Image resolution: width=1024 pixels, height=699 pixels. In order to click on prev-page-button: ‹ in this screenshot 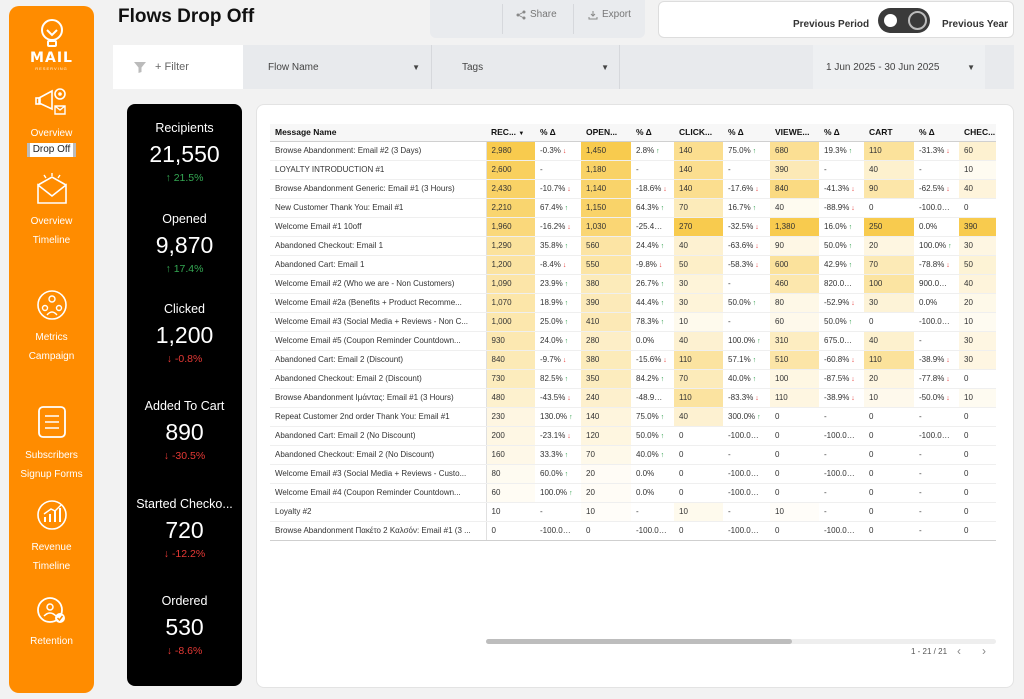, I will do `click(959, 651)`.